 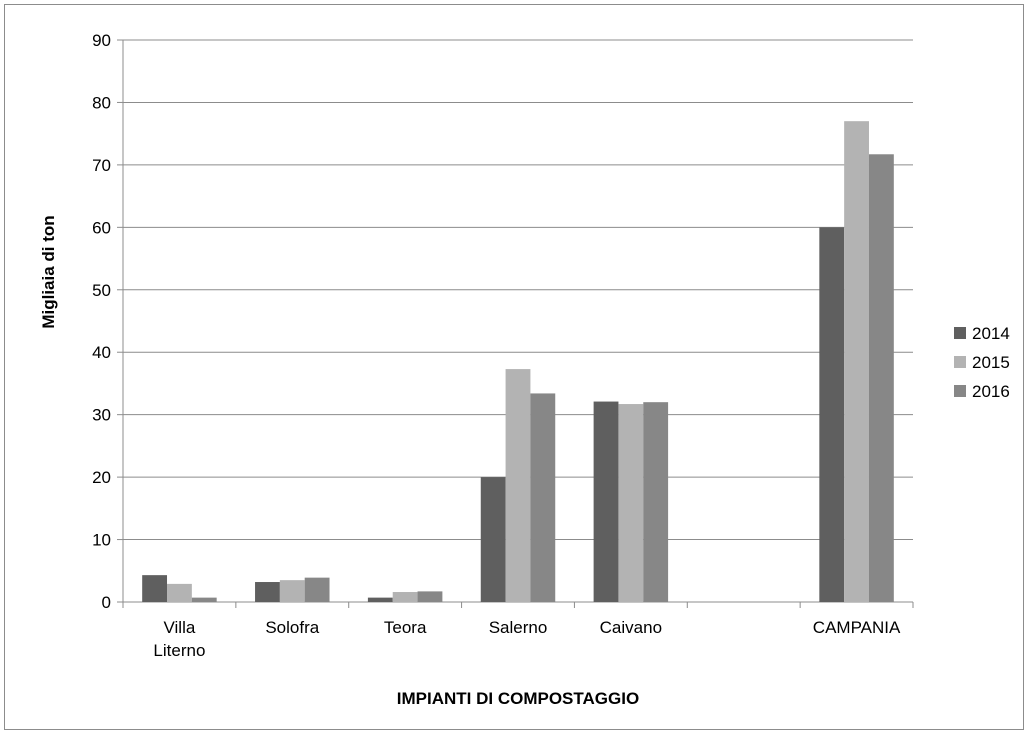 I want to click on x-category-label: Salerno, so click(x=518, y=627).